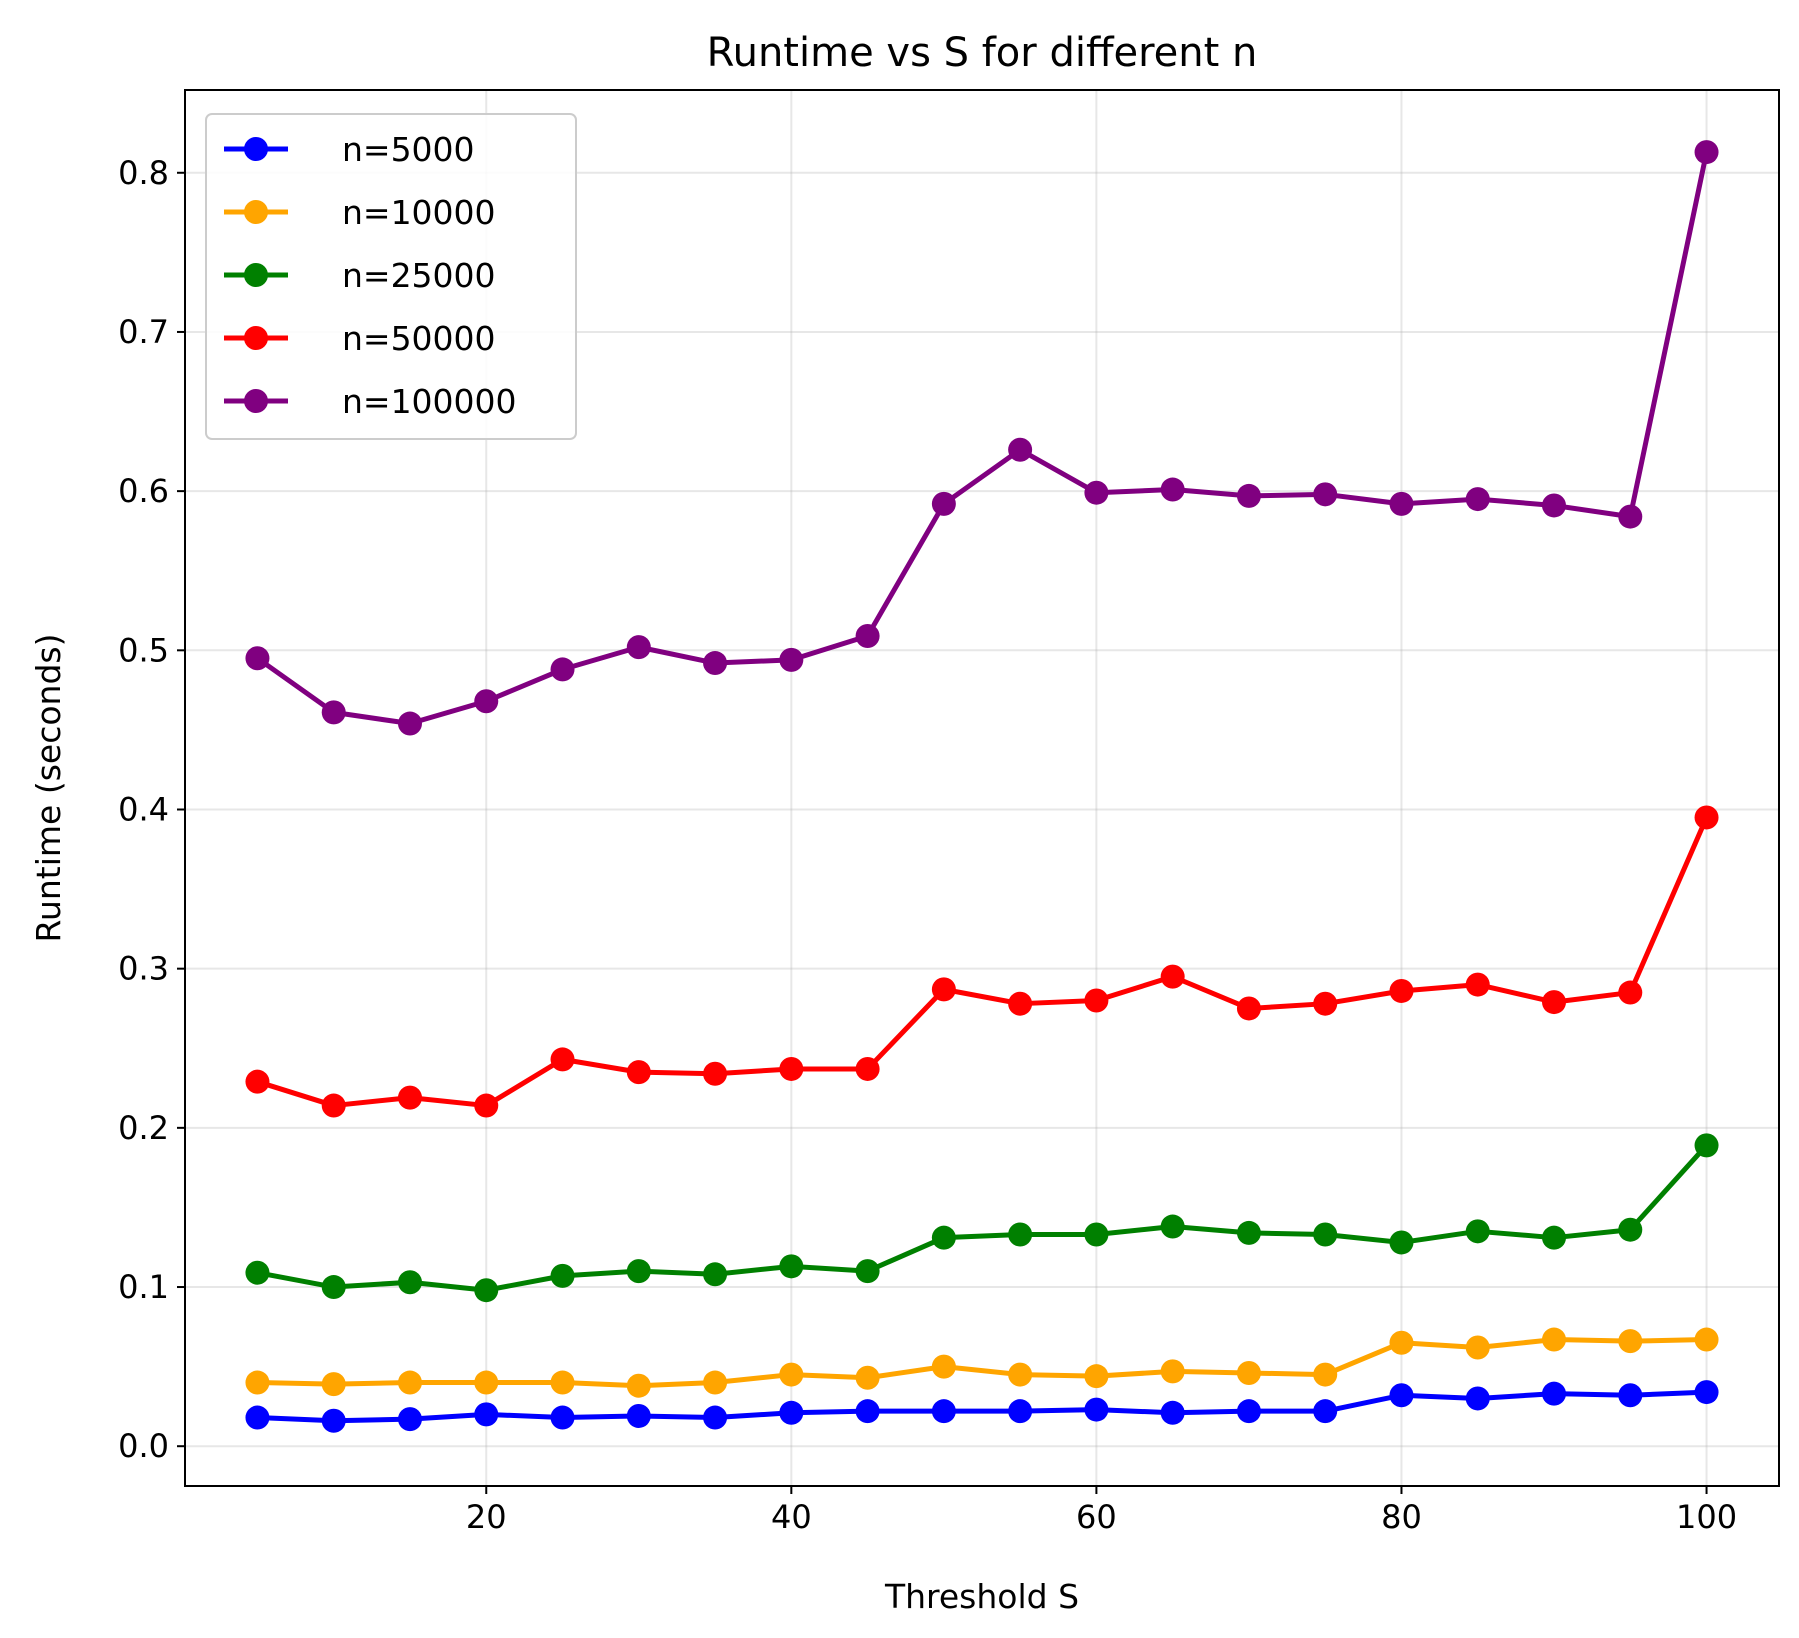  What do you see at coordinates (143, 332) in the screenshot?
I see `y-tick-label: 0.7` at bounding box center [143, 332].